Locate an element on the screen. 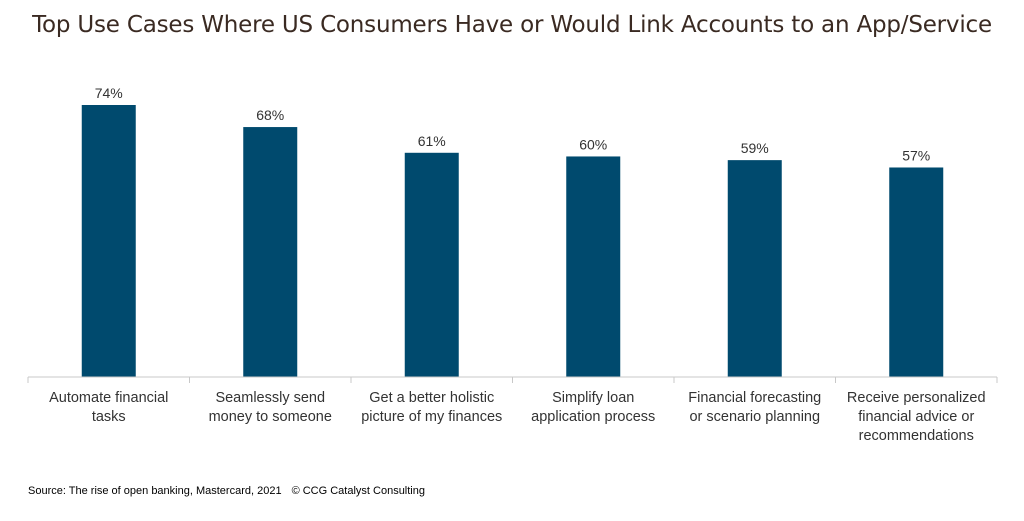 The height and width of the screenshot is (521, 1024). data-label: 57% is located at coordinates (916, 155).